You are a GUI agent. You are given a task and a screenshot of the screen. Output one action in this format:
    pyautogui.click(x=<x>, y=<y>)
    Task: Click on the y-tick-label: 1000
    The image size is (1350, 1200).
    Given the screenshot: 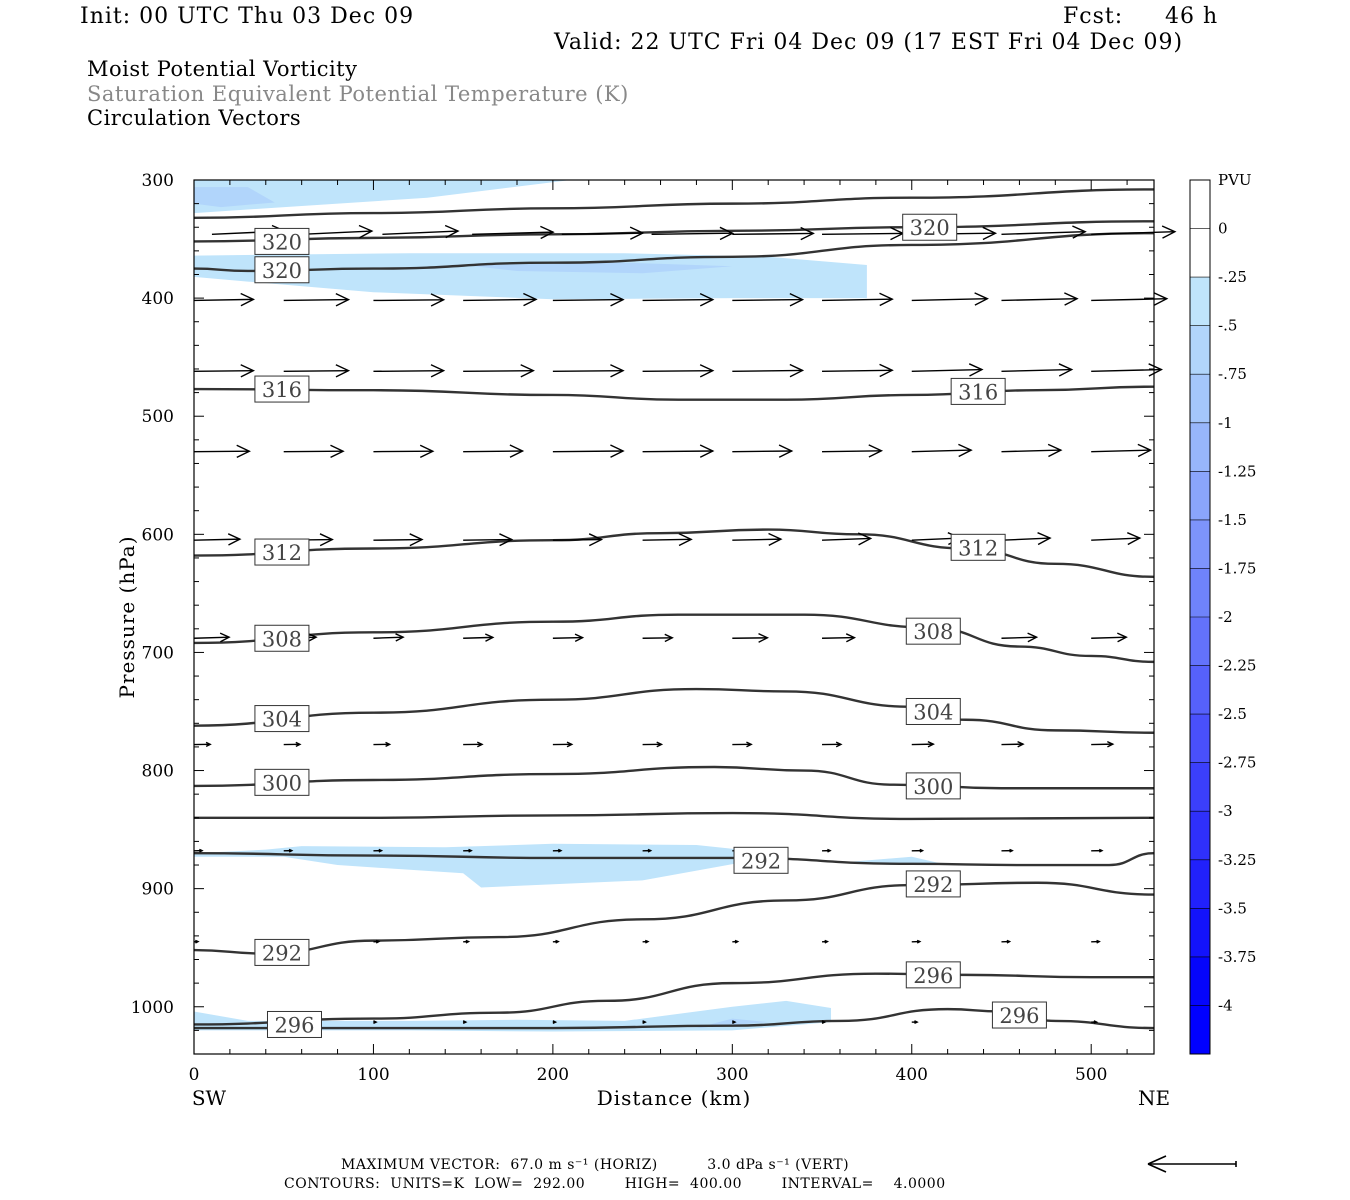 What is the action you would take?
    pyautogui.click(x=152, y=1008)
    